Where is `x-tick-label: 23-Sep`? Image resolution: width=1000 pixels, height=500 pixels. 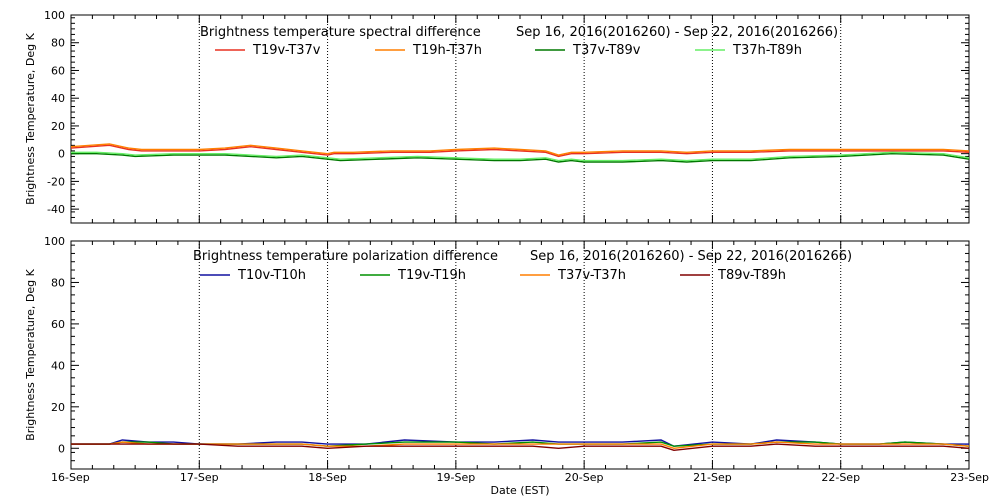 x-tick-label: 23-Sep is located at coordinates (969, 477).